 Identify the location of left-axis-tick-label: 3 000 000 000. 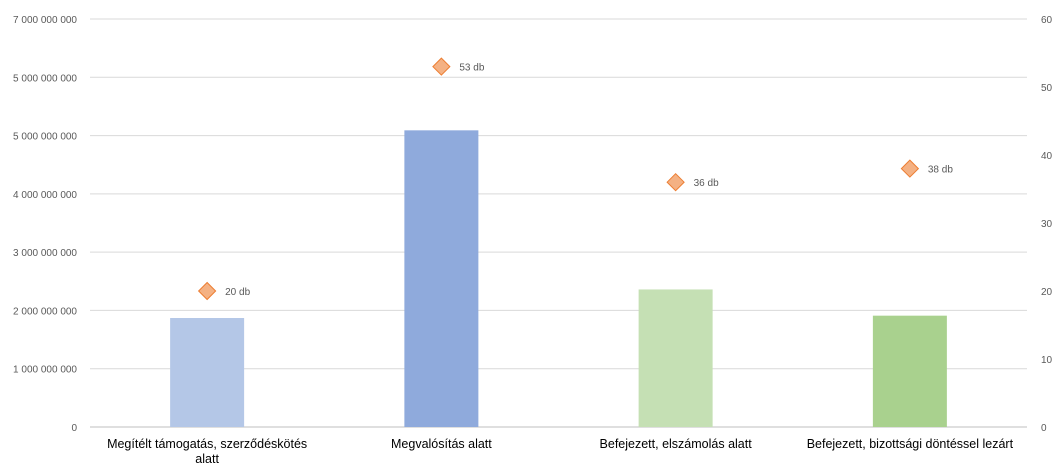
(45, 253).